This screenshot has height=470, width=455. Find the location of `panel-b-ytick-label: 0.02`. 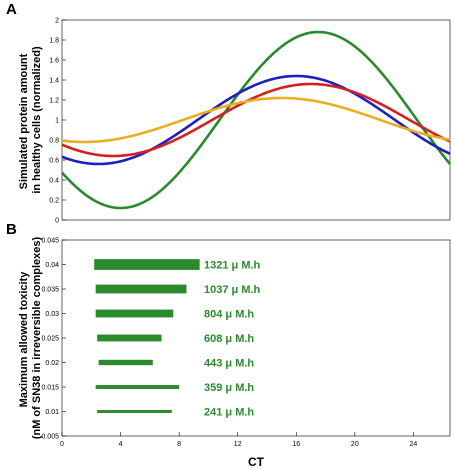

panel-b-ytick-label: 0.02 is located at coordinates (52, 363).